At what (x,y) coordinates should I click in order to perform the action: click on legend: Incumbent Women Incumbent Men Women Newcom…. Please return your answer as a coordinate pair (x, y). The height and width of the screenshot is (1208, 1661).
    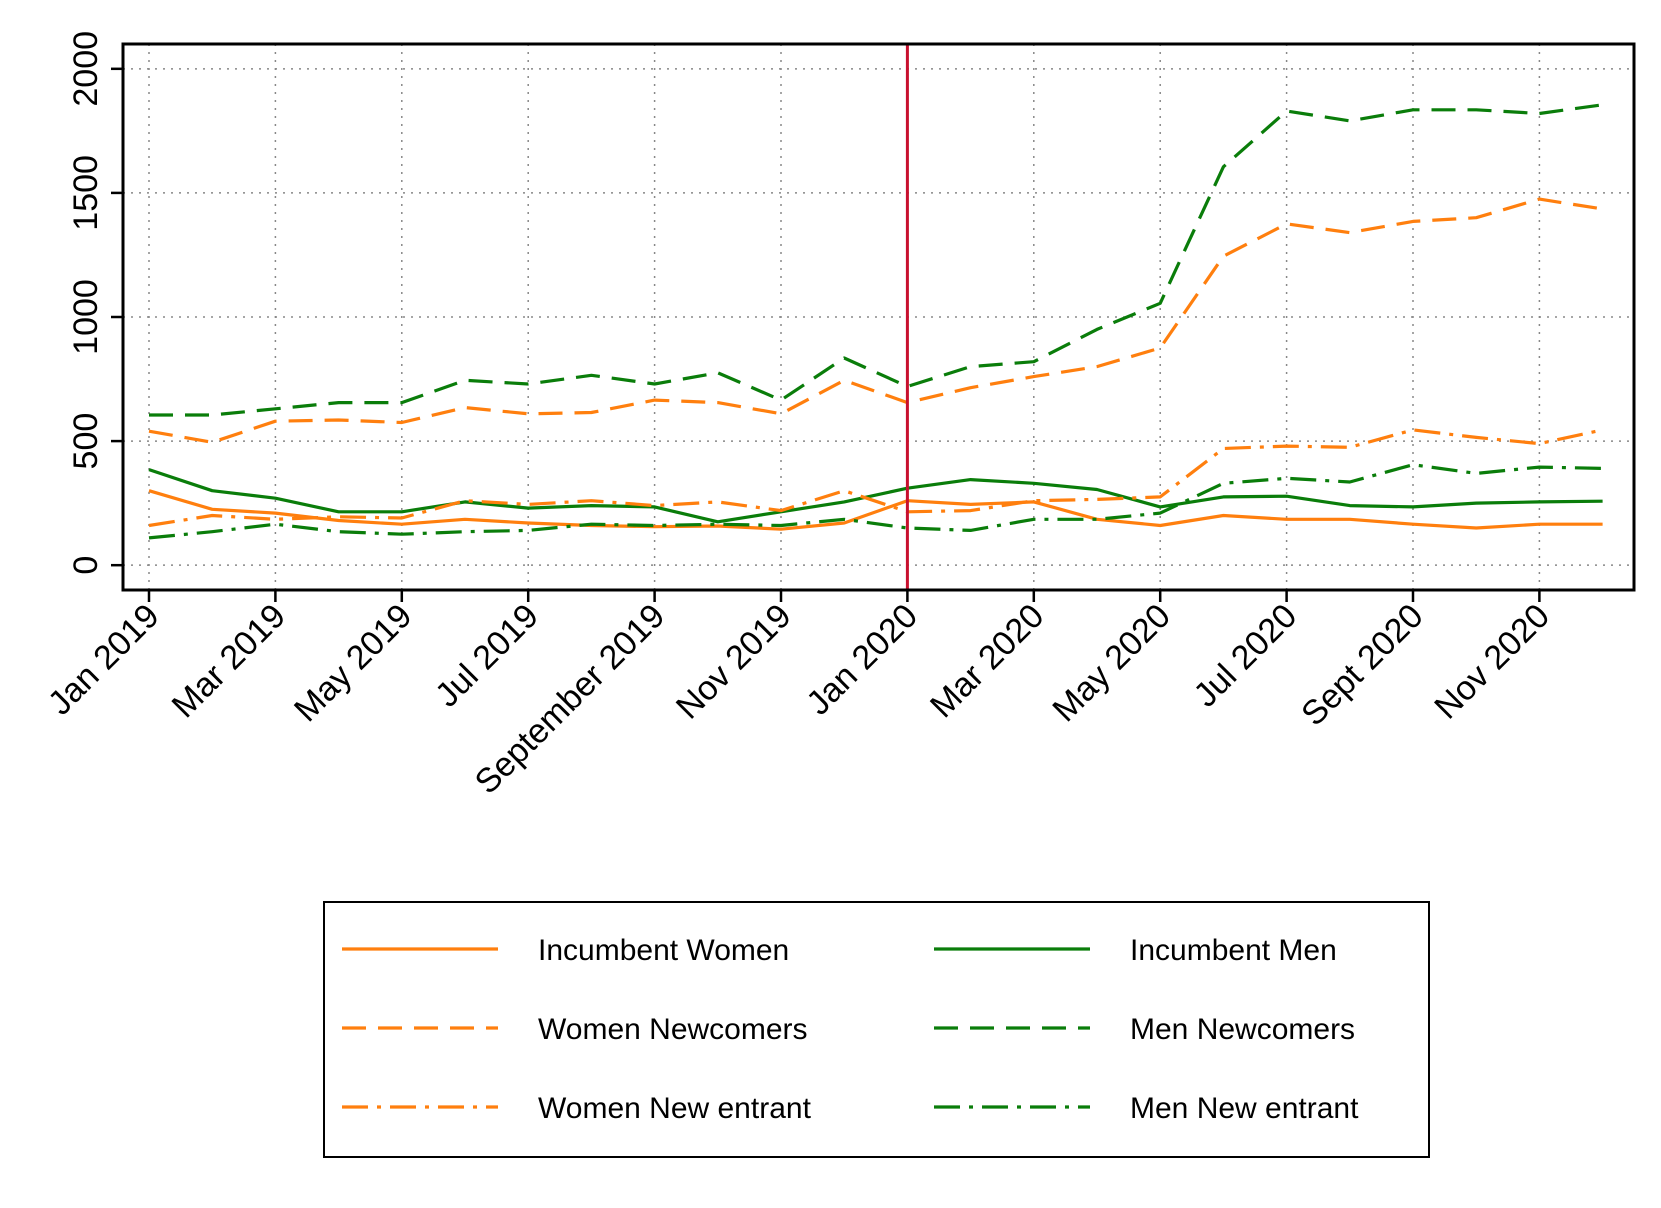
    Looking at the image, I should click on (876, 1029).